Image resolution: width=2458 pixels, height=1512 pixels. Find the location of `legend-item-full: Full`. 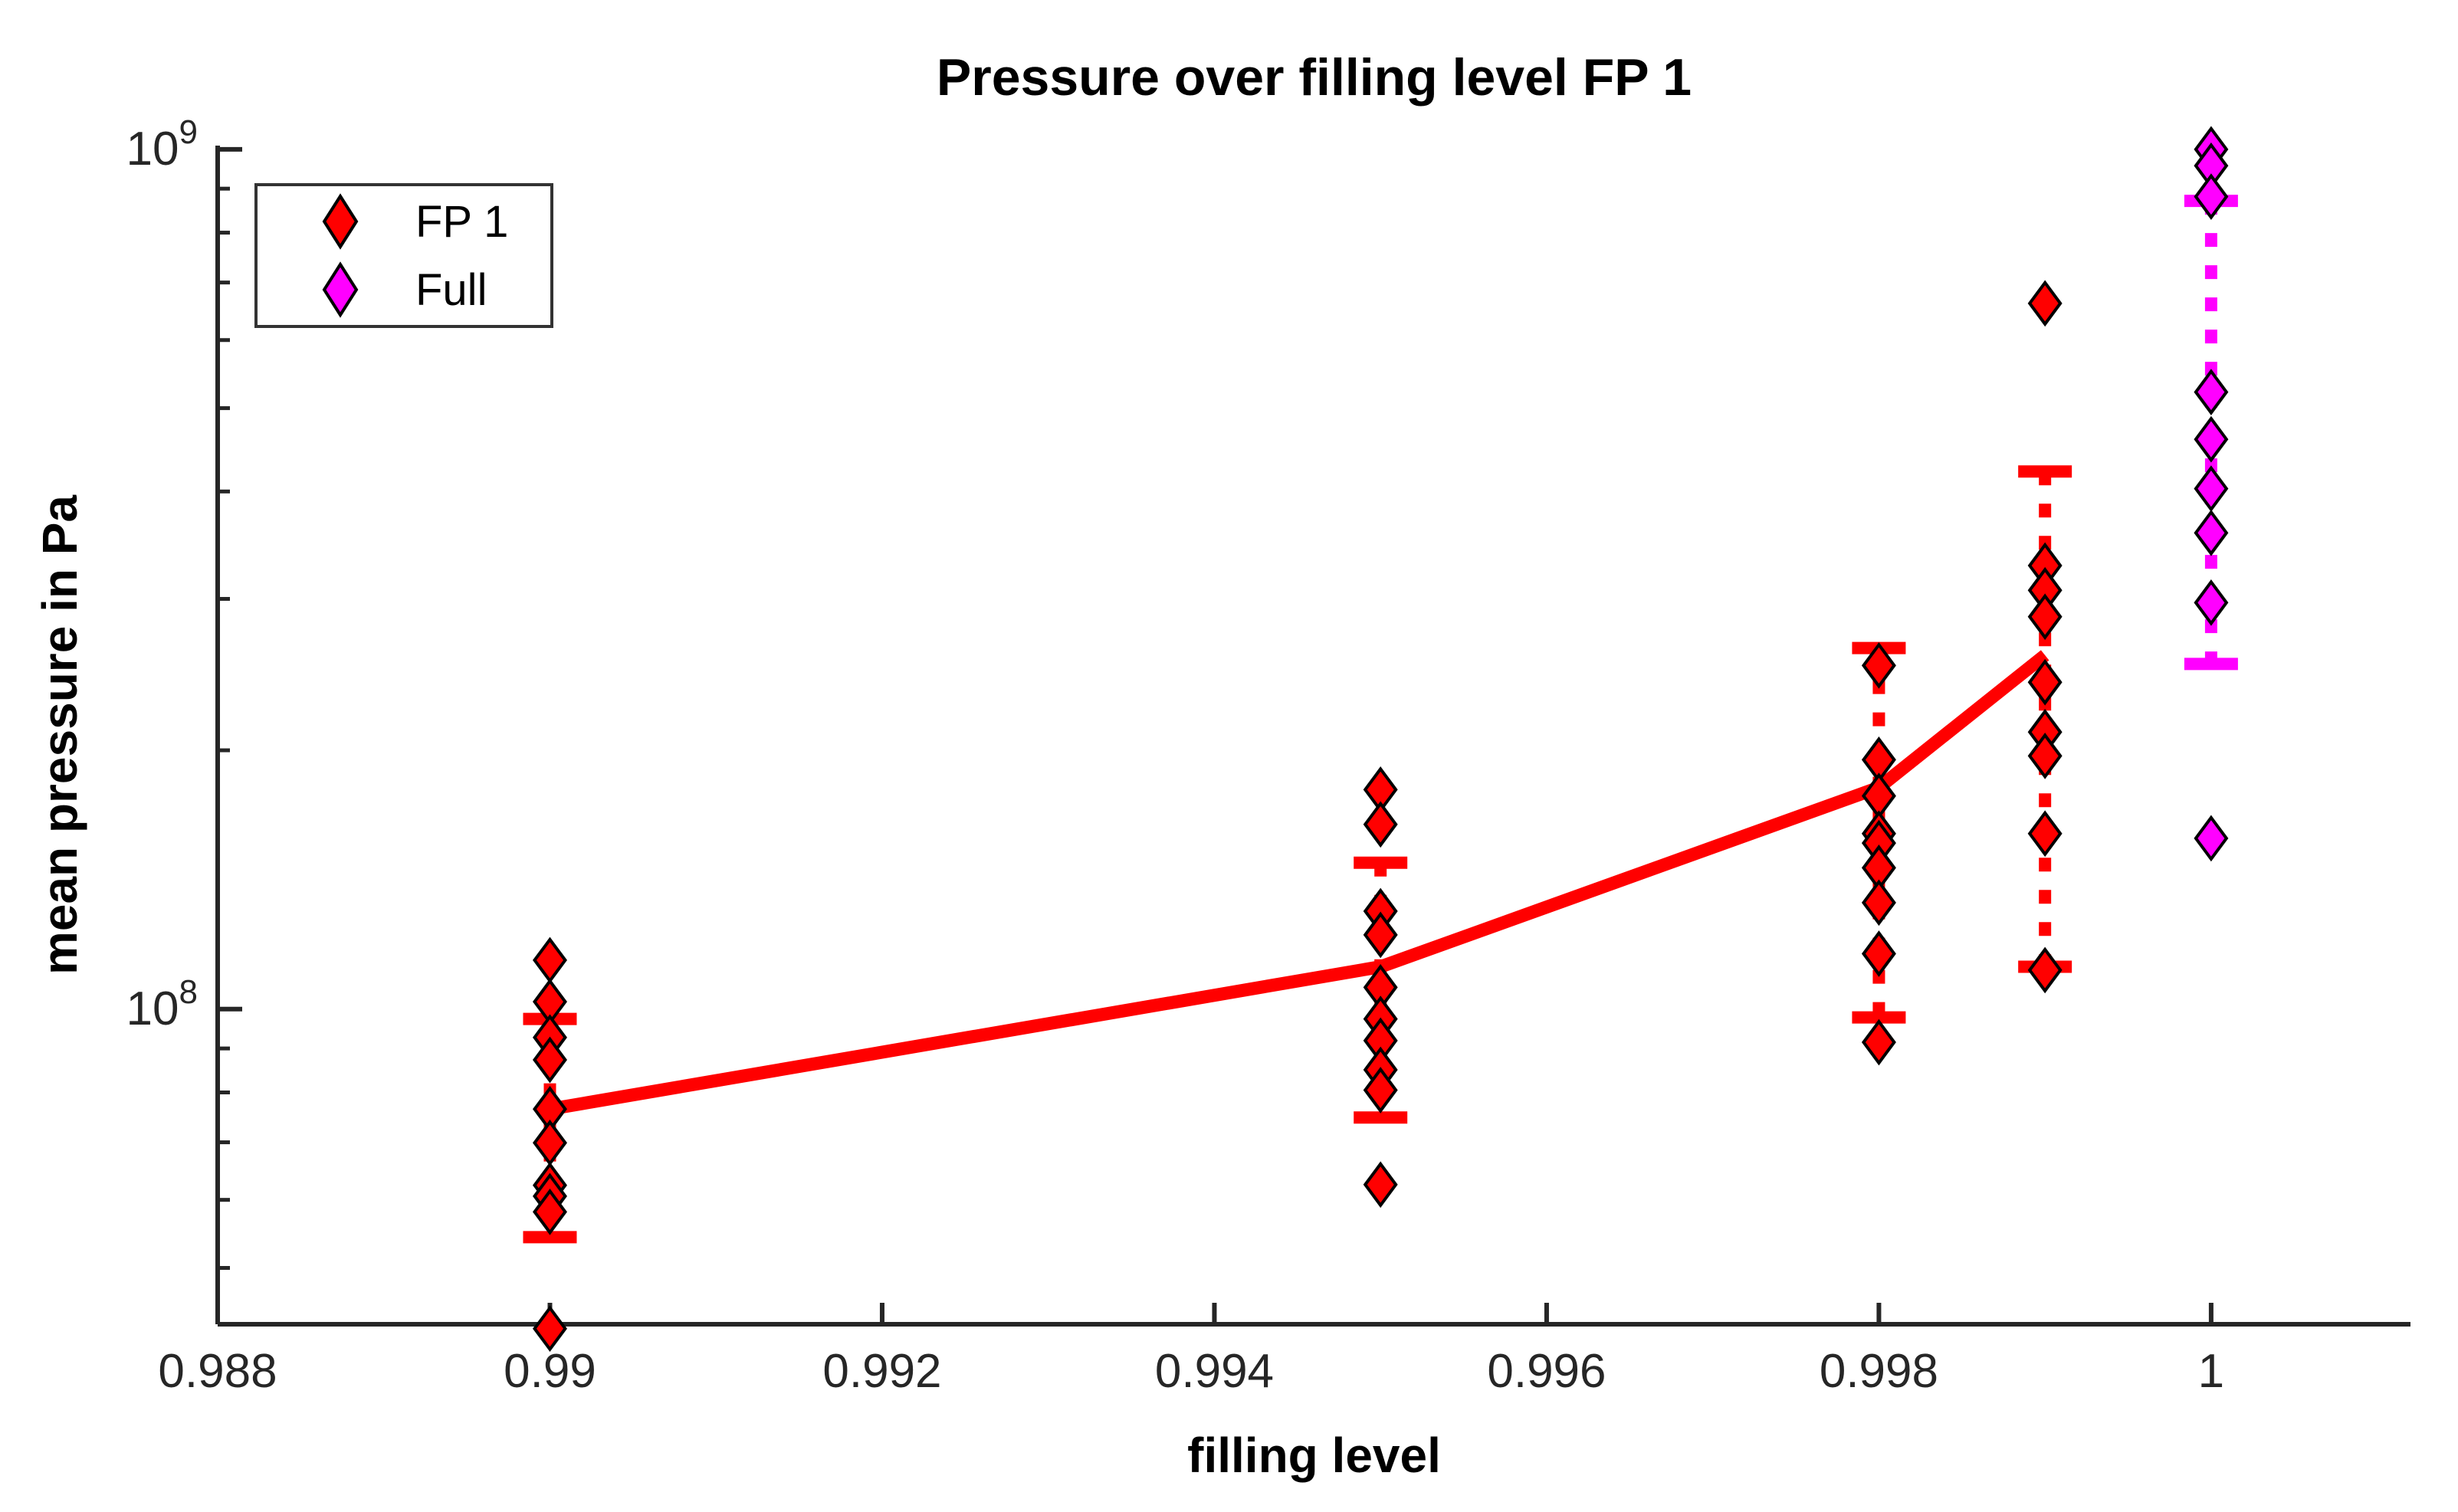

legend-item-full: Full is located at coordinates (404, 290).